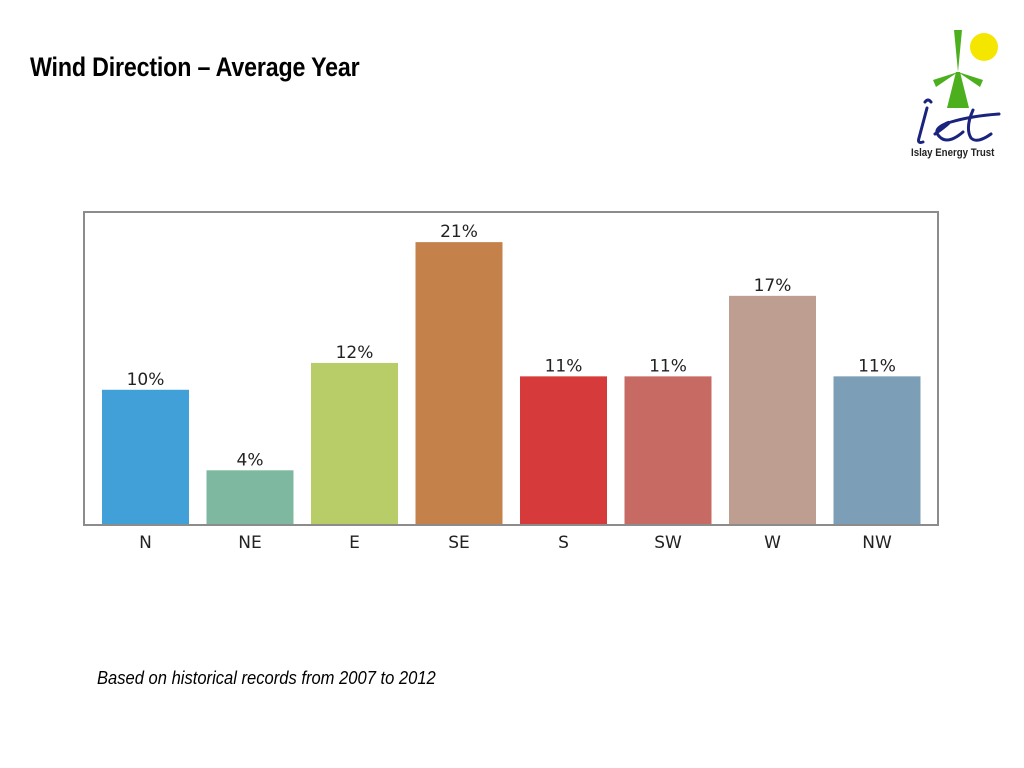 Image resolution: width=1024 pixels, height=768 pixels. What do you see at coordinates (772, 543) in the screenshot?
I see `category-label-w: W` at bounding box center [772, 543].